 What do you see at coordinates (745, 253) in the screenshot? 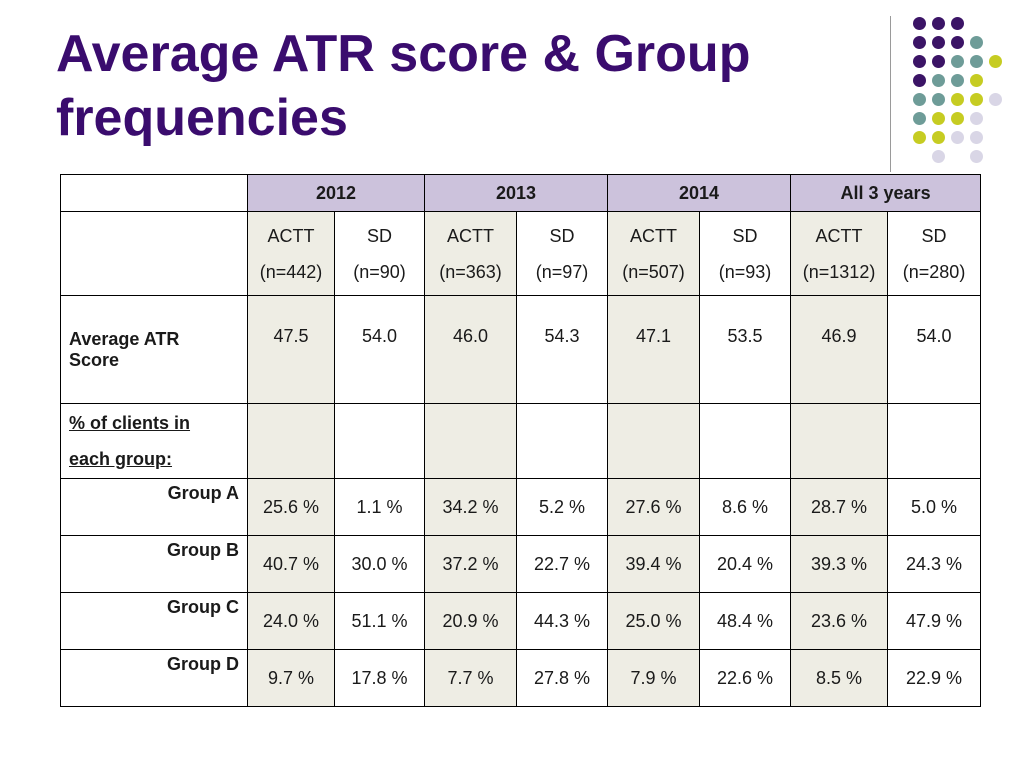
I see `subheader-cell: SD (n=93)` at bounding box center [745, 253].